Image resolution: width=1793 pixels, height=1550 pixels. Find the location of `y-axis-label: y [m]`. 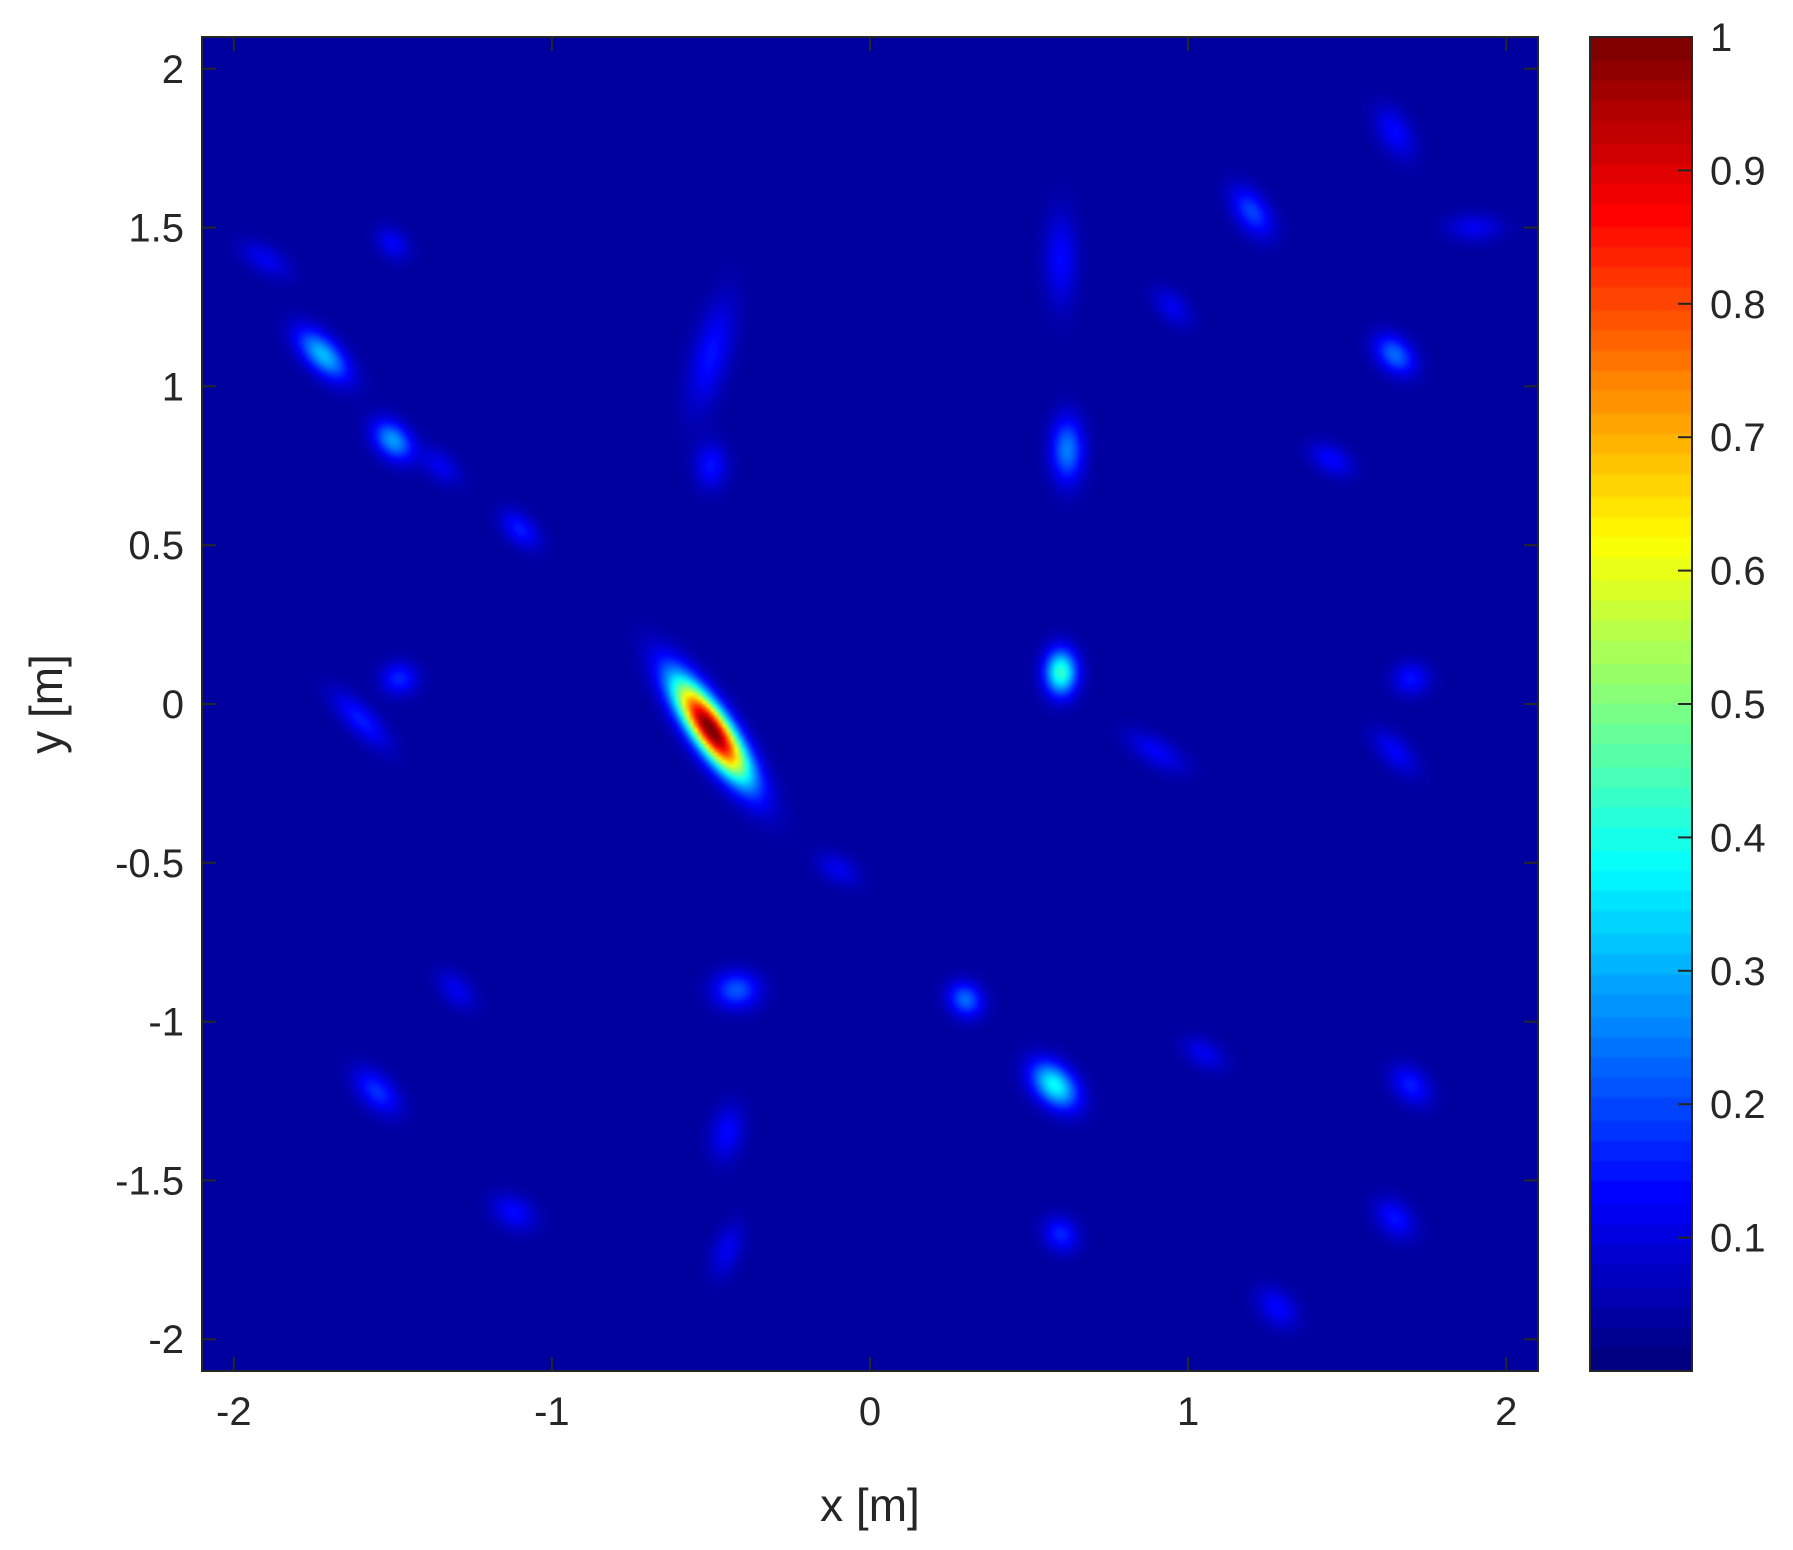

y-axis-label: y [m] is located at coordinates (46, 704).